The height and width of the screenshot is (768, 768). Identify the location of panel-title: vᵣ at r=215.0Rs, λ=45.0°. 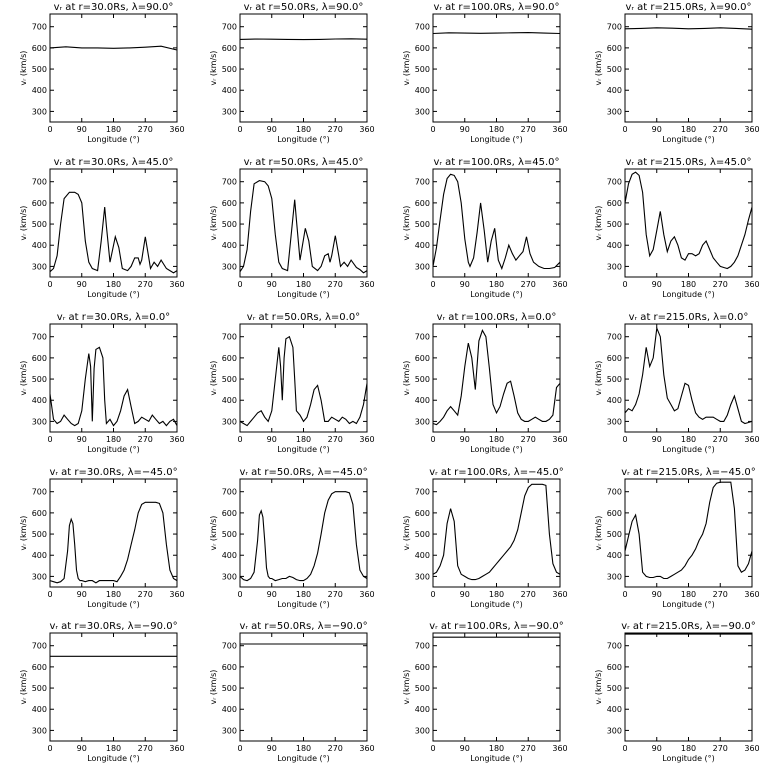
(688, 162).